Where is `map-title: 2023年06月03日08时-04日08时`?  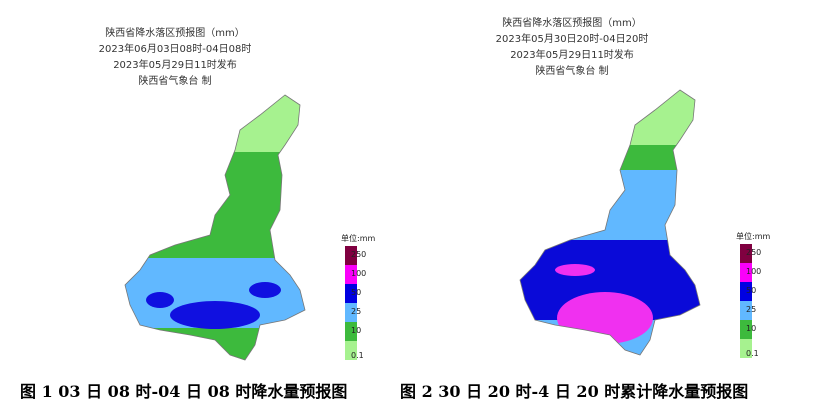 map-title: 2023年06月03日08时-04日08时 is located at coordinates (175, 48).